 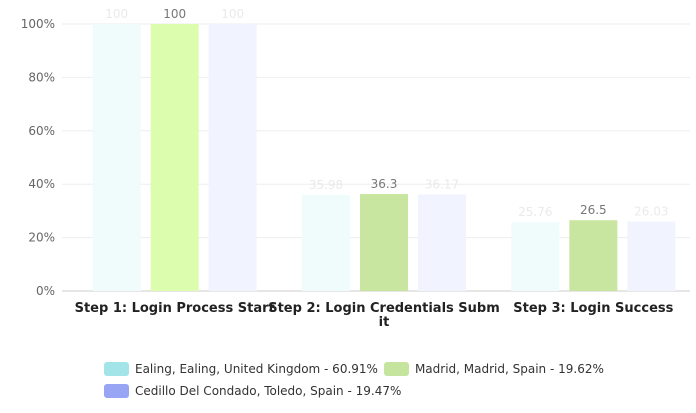 I want to click on x-tick-label: Step 3: Login Success, so click(x=593, y=308).